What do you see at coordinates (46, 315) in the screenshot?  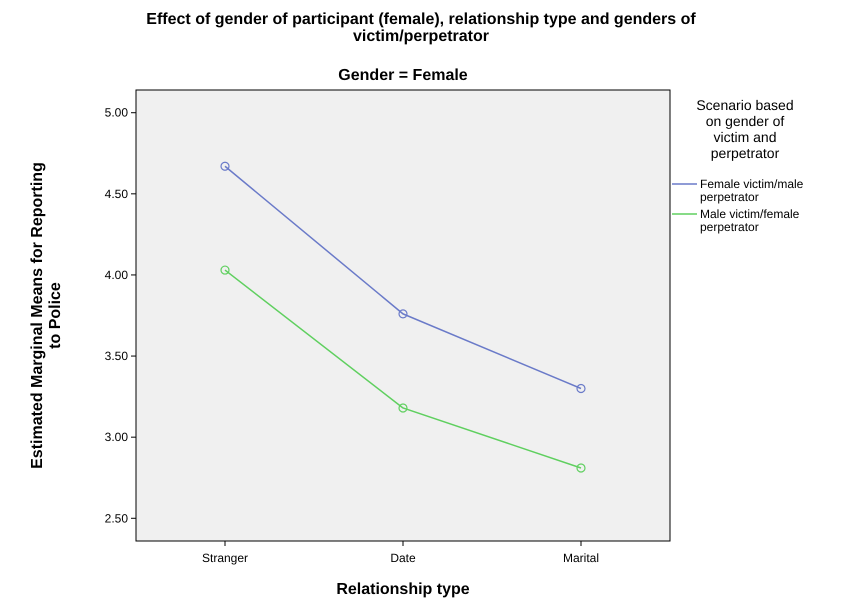 I see `y-axis-title: Estimated Marginal Means for Reporting to Police` at bounding box center [46, 315].